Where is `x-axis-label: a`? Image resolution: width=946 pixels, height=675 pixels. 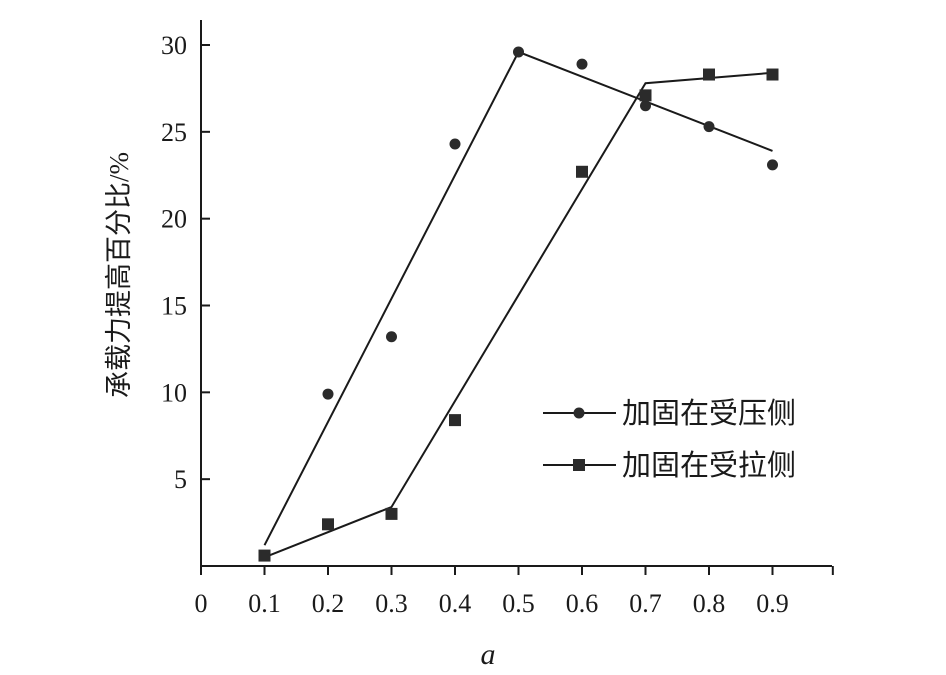 x-axis-label: a is located at coordinates (488, 654).